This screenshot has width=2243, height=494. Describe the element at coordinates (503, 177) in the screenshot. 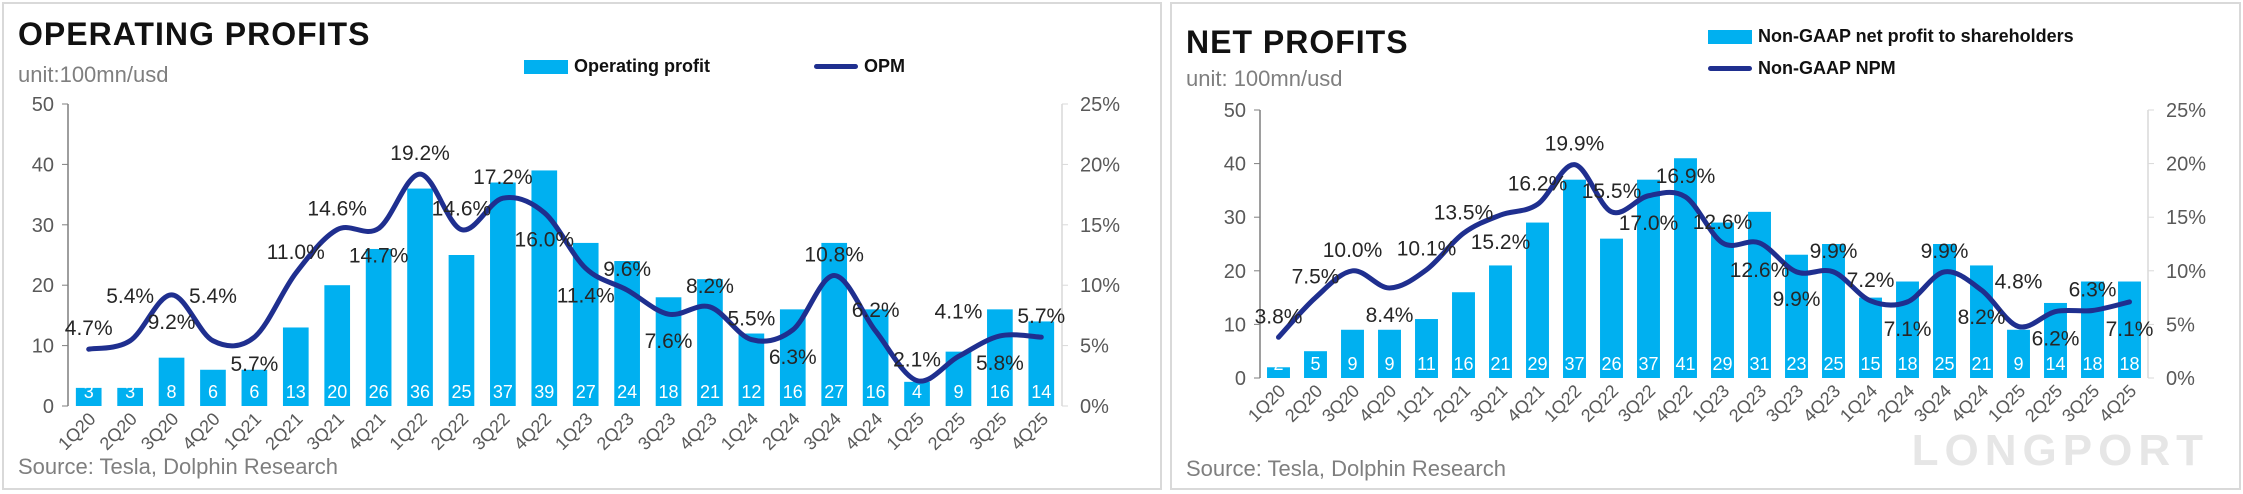

I see `line-value-label: 17.2%` at that location.